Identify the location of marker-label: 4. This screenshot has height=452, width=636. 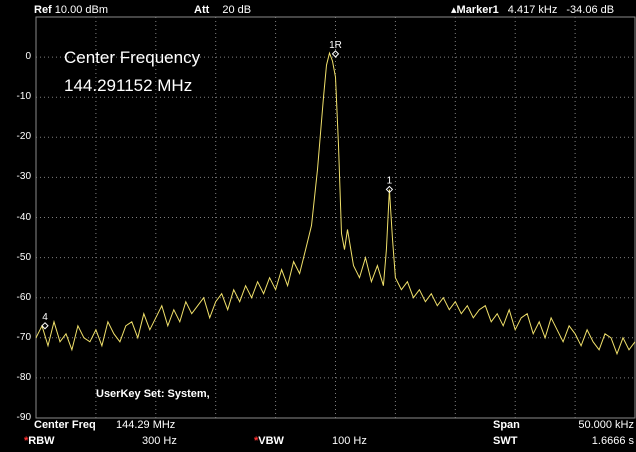
(45, 317).